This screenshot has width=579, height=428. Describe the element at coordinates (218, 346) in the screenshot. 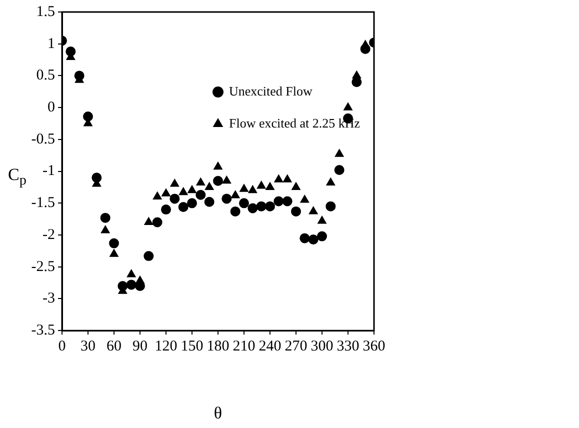

I see `x-tick-label: 180` at that location.